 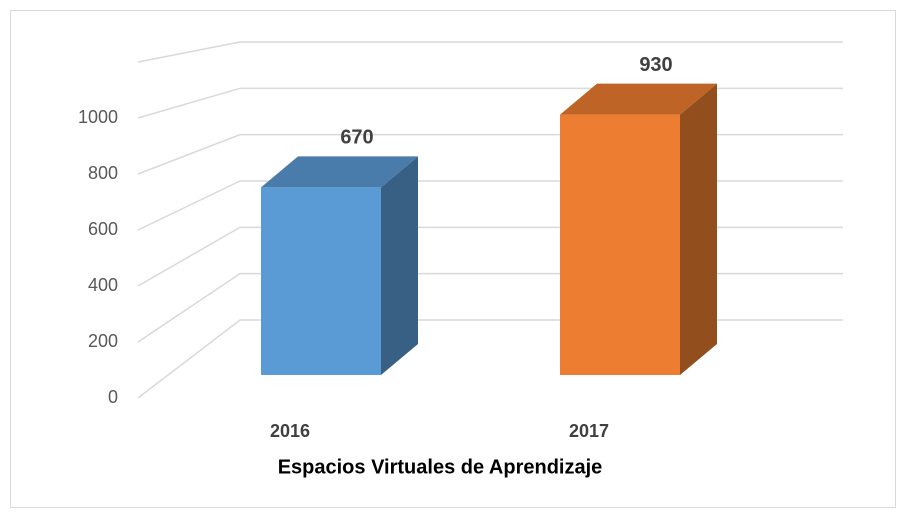 I want to click on data-label: 670, so click(x=356, y=138).